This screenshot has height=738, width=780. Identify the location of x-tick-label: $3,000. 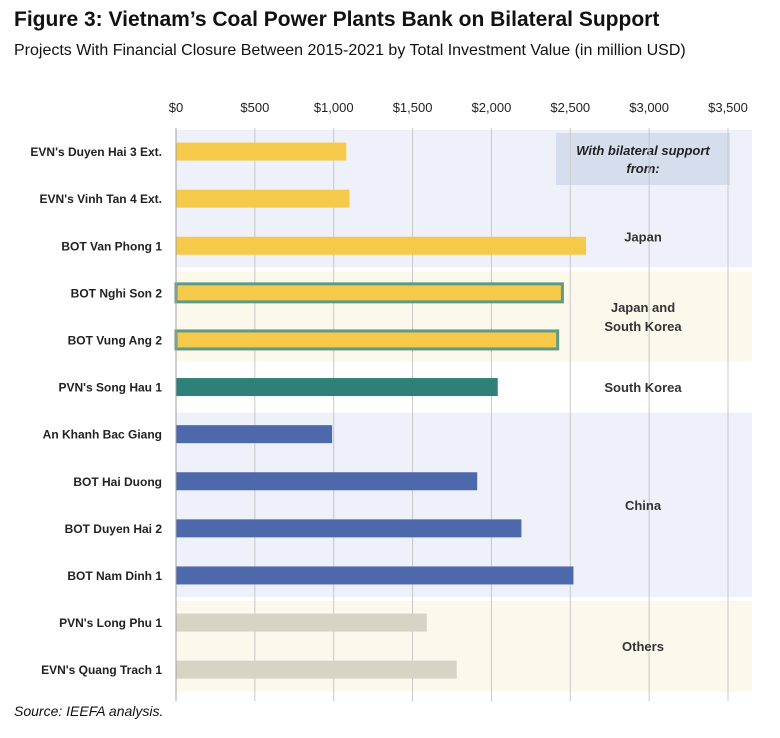
(649, 107).